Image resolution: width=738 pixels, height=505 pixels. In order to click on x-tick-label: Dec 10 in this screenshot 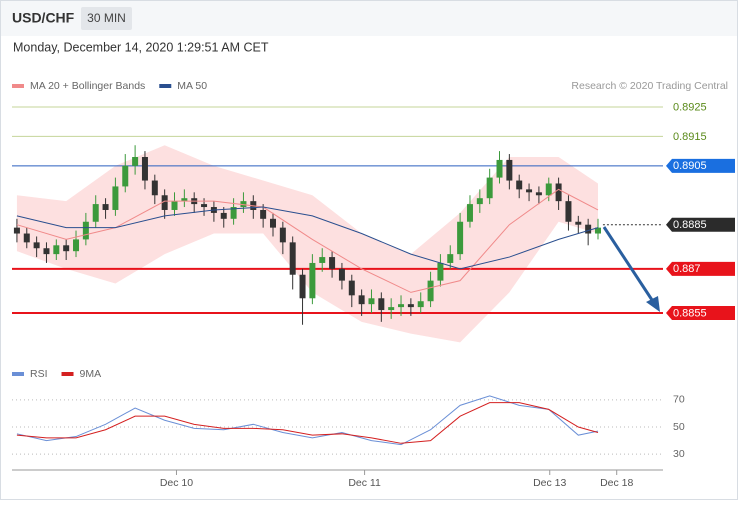, I will do `click(176, 483)`.